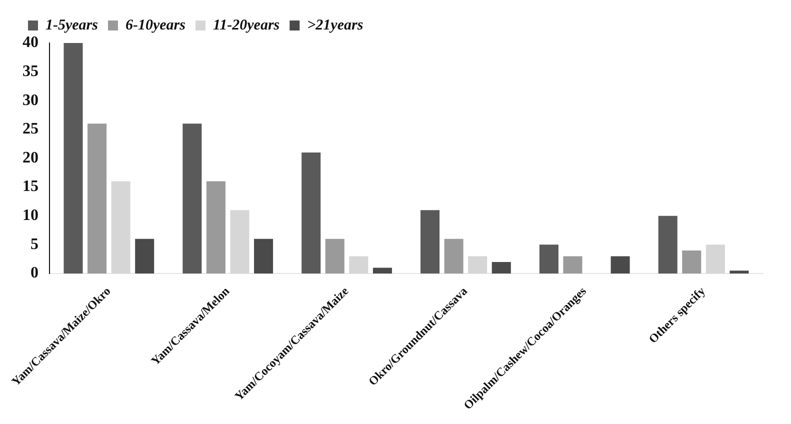 The height and width of the screenshot is (424, 791). What do you see at coordinates (30, 71) in the screenshot?
I see `y-tick-label: 35` at bounding box center [30, 71].